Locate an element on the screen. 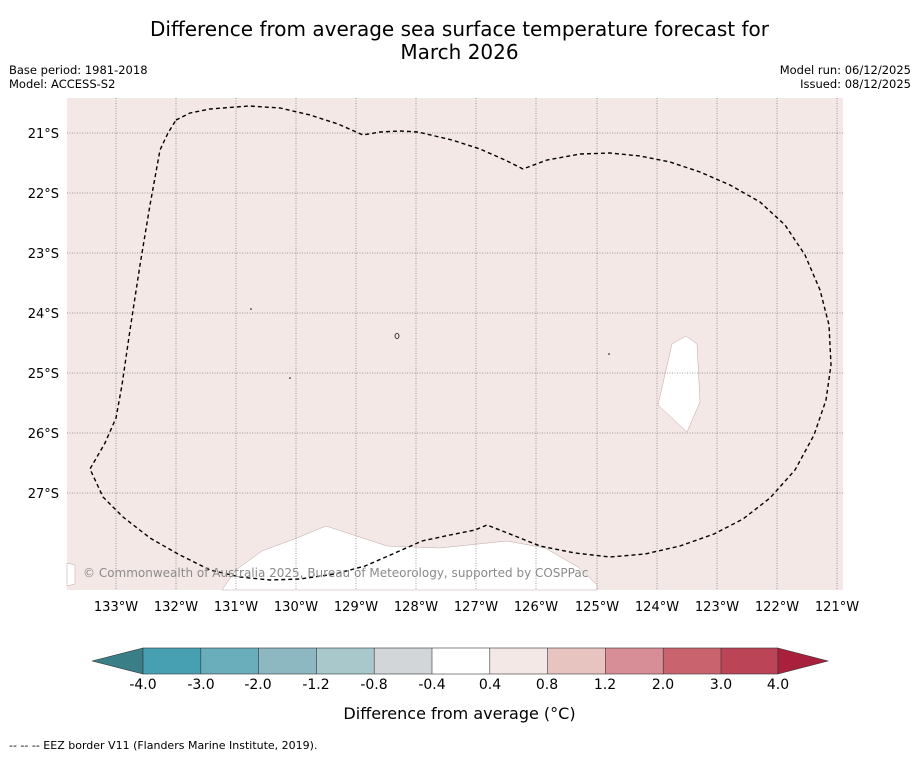  lon-label-125w: 125°W is located at coordinates (597, 607).